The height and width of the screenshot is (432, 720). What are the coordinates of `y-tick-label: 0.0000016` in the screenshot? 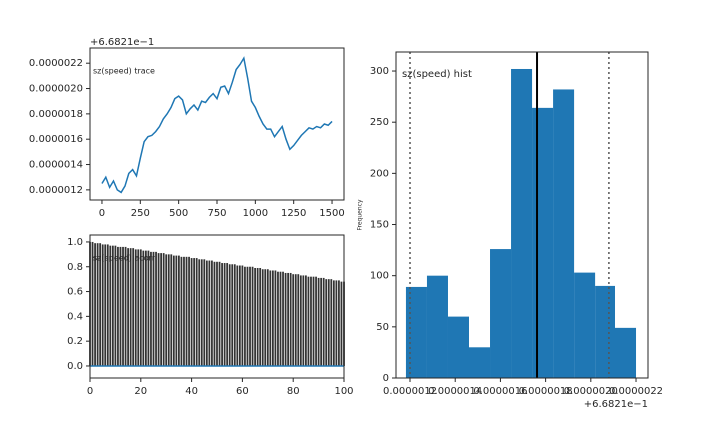 It's located at (56, 139).